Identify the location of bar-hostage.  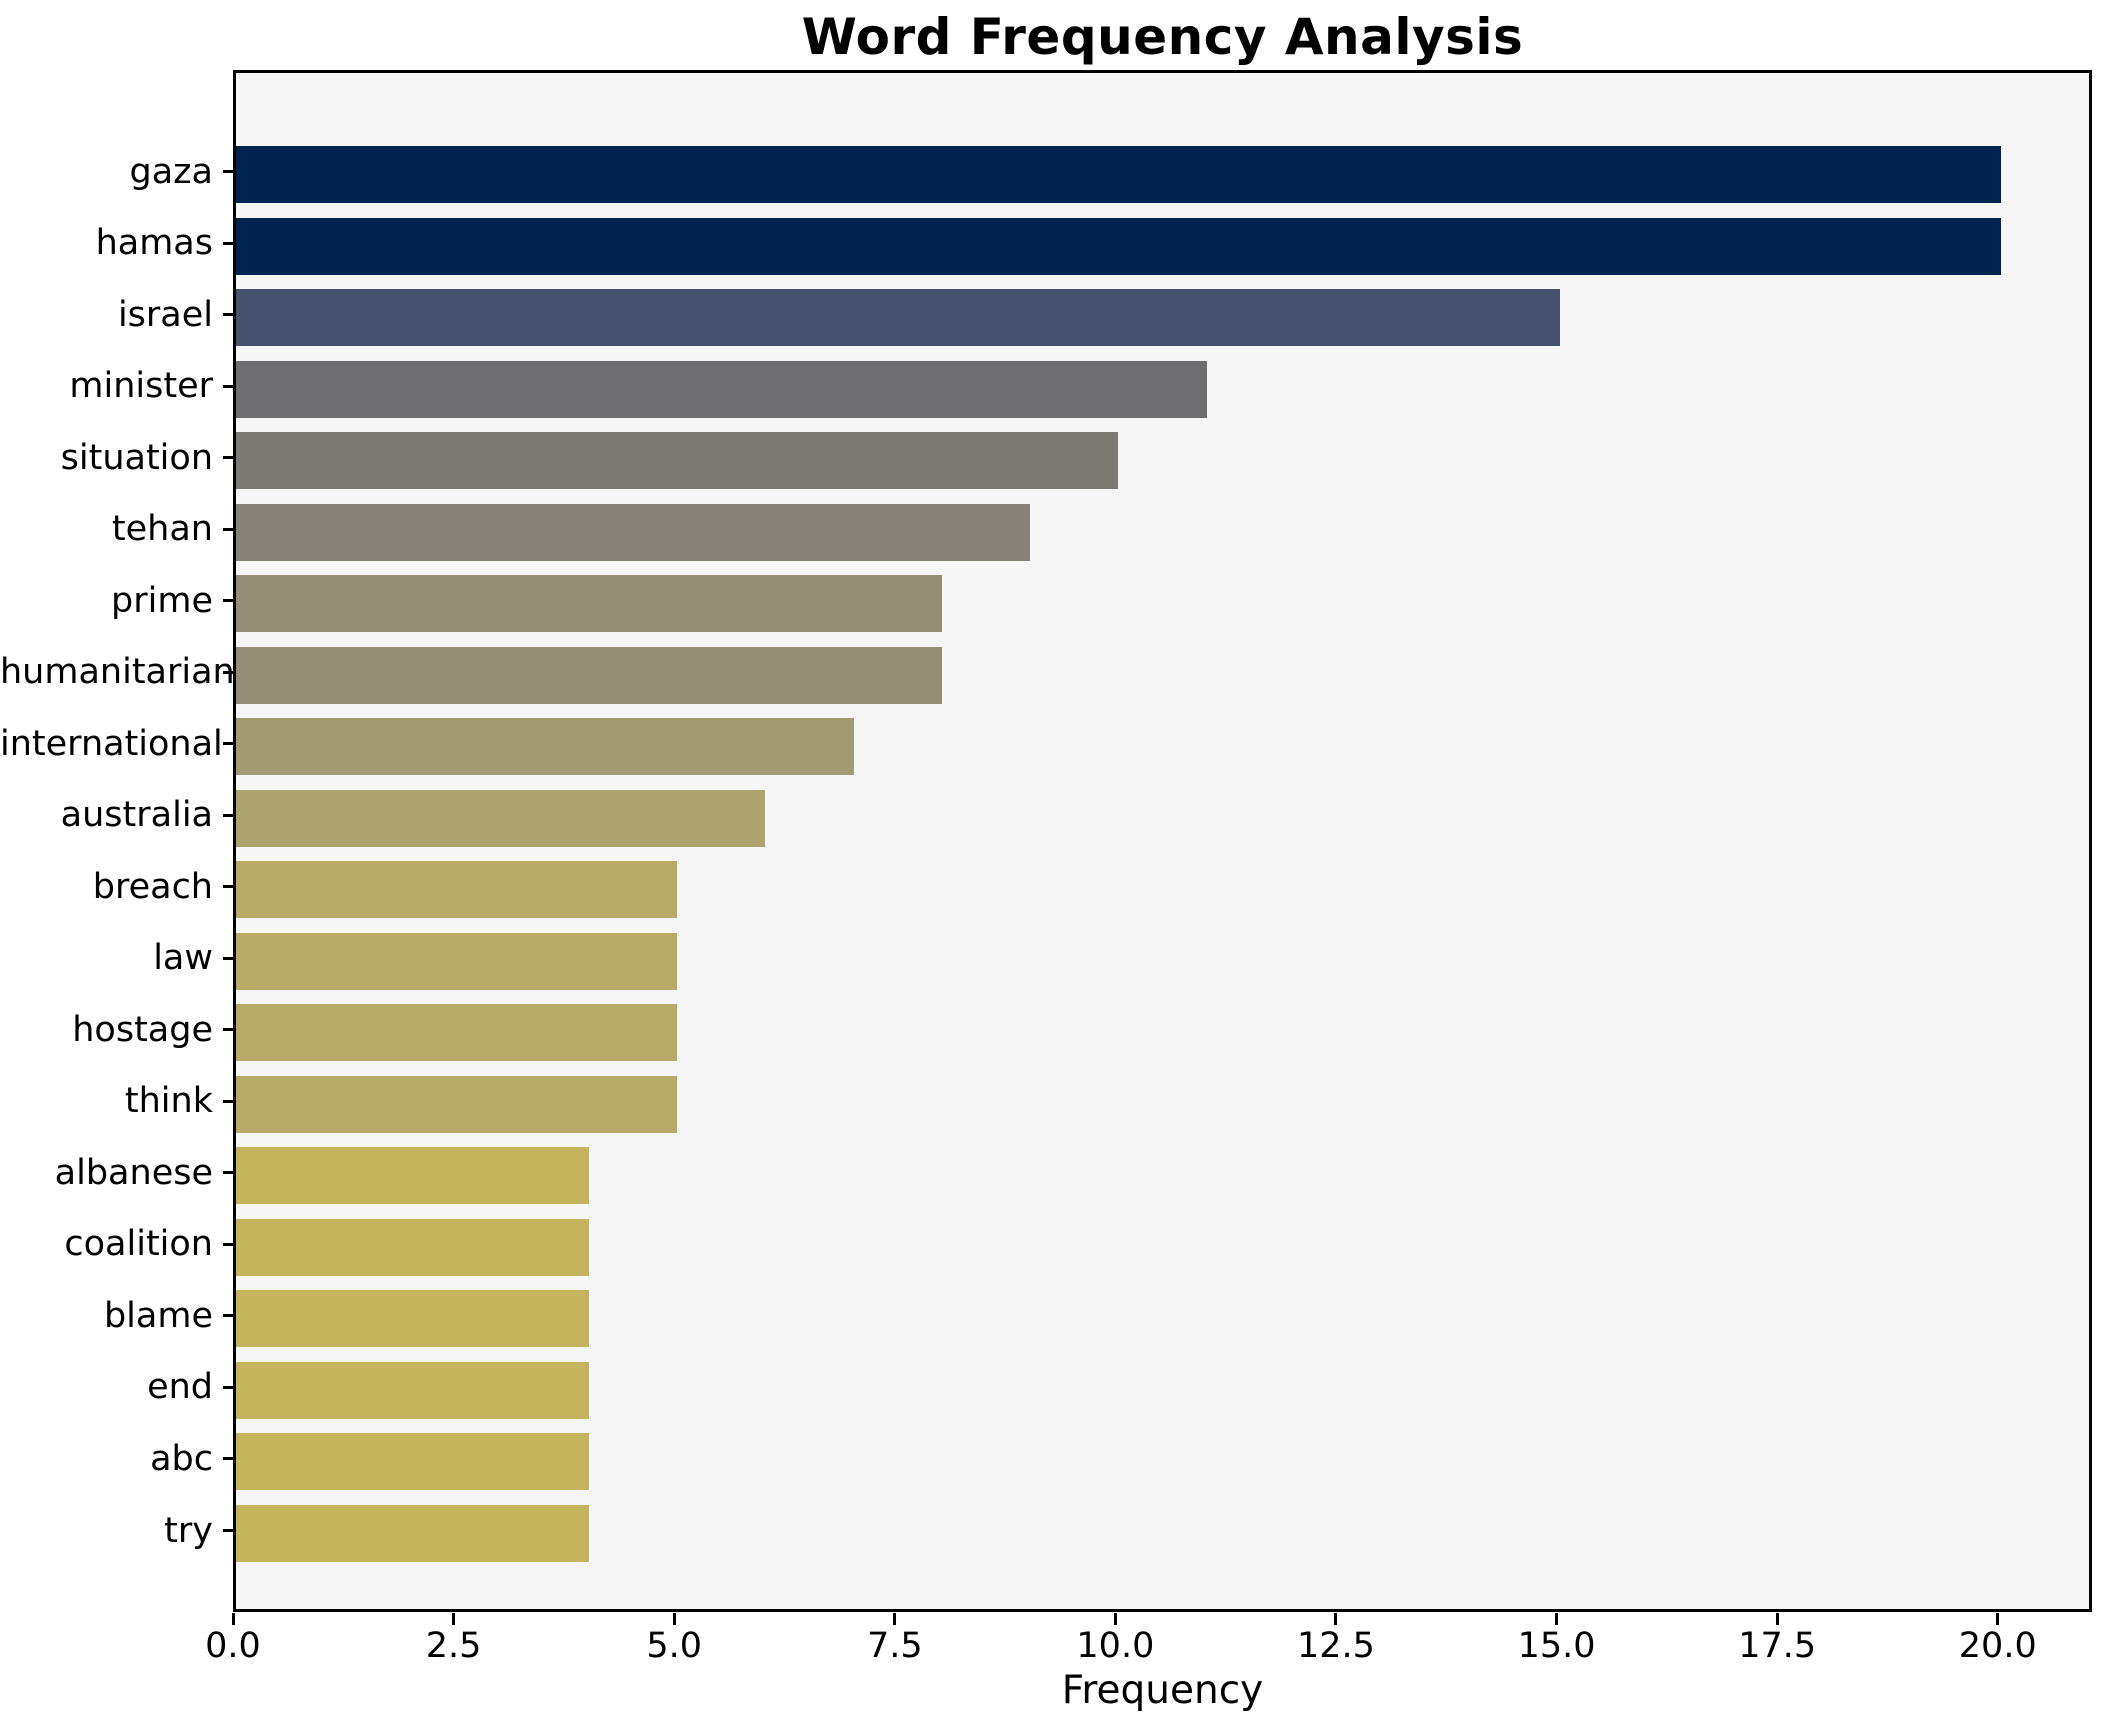
(457, 1033).